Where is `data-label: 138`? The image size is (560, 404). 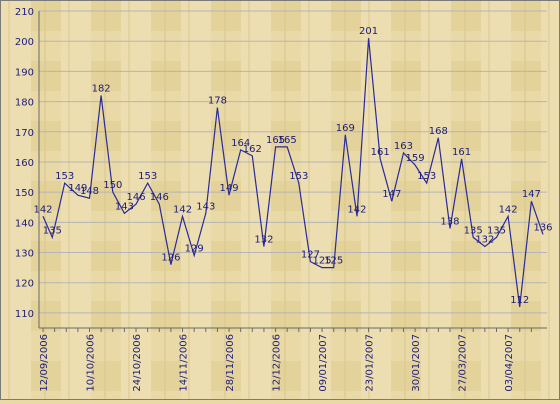 data-label: 138 is located at coordinates (449, 221).